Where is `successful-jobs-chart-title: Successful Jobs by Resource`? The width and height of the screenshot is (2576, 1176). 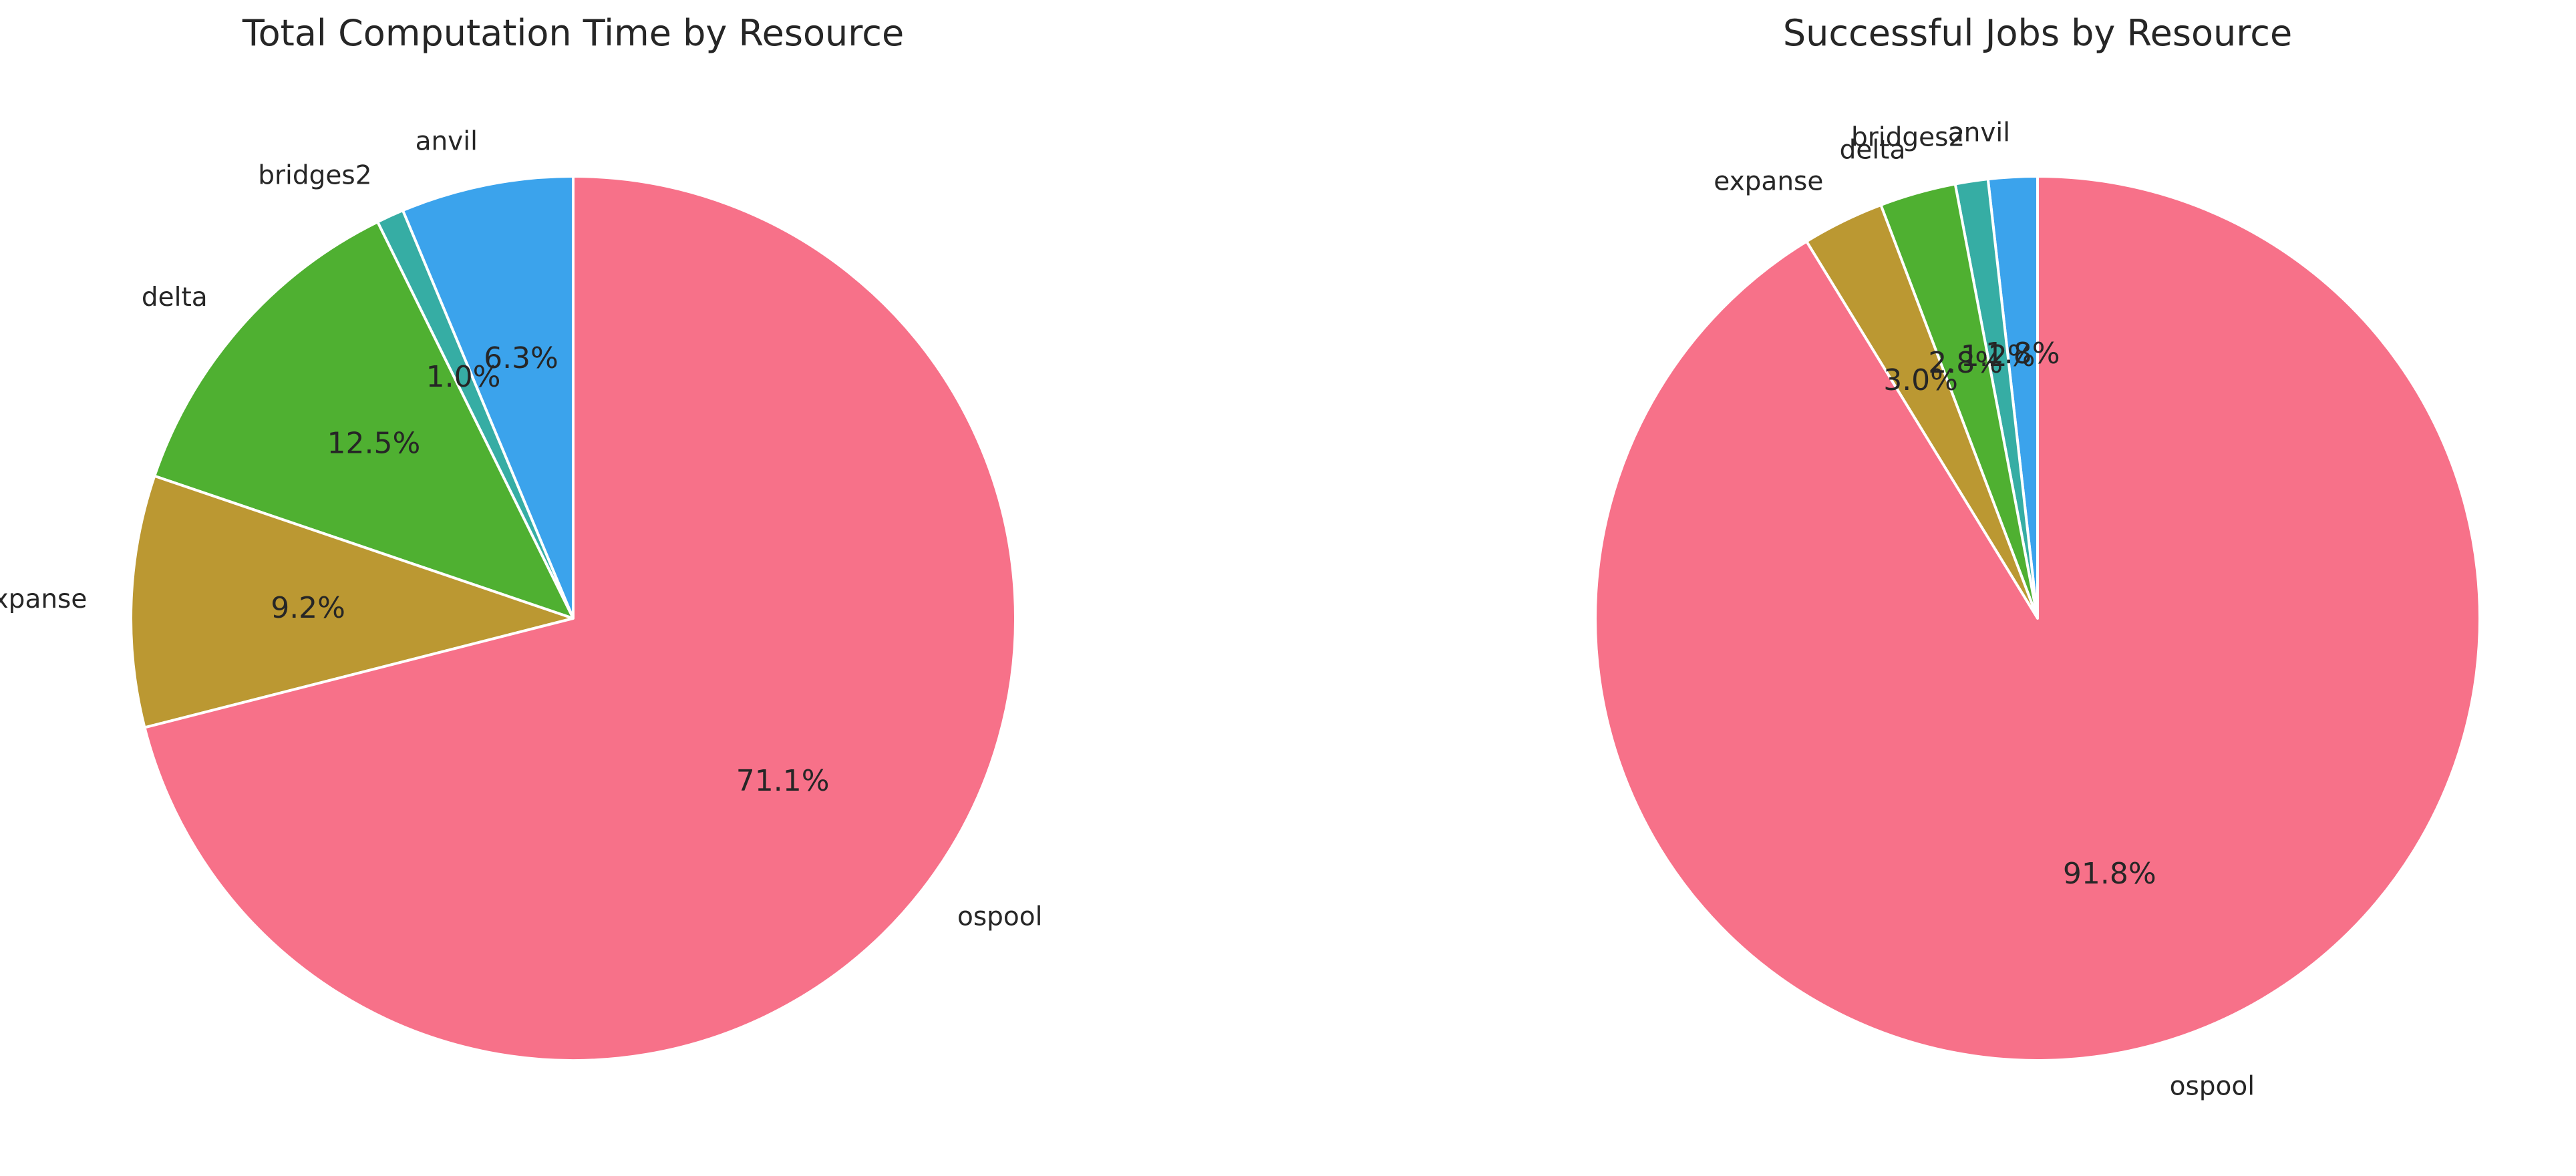 successful-jobs-chart-title: Successful Jobs by Resource is located at coordinates (2037, 33).